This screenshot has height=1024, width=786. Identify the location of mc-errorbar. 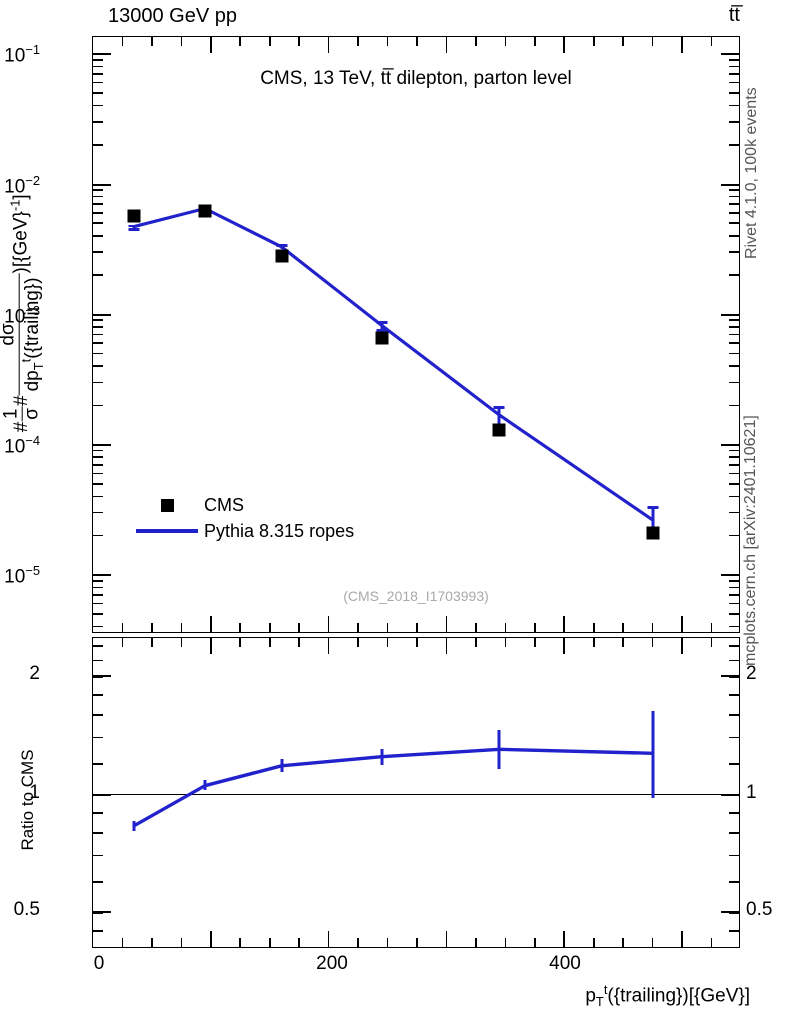
(382, 325).